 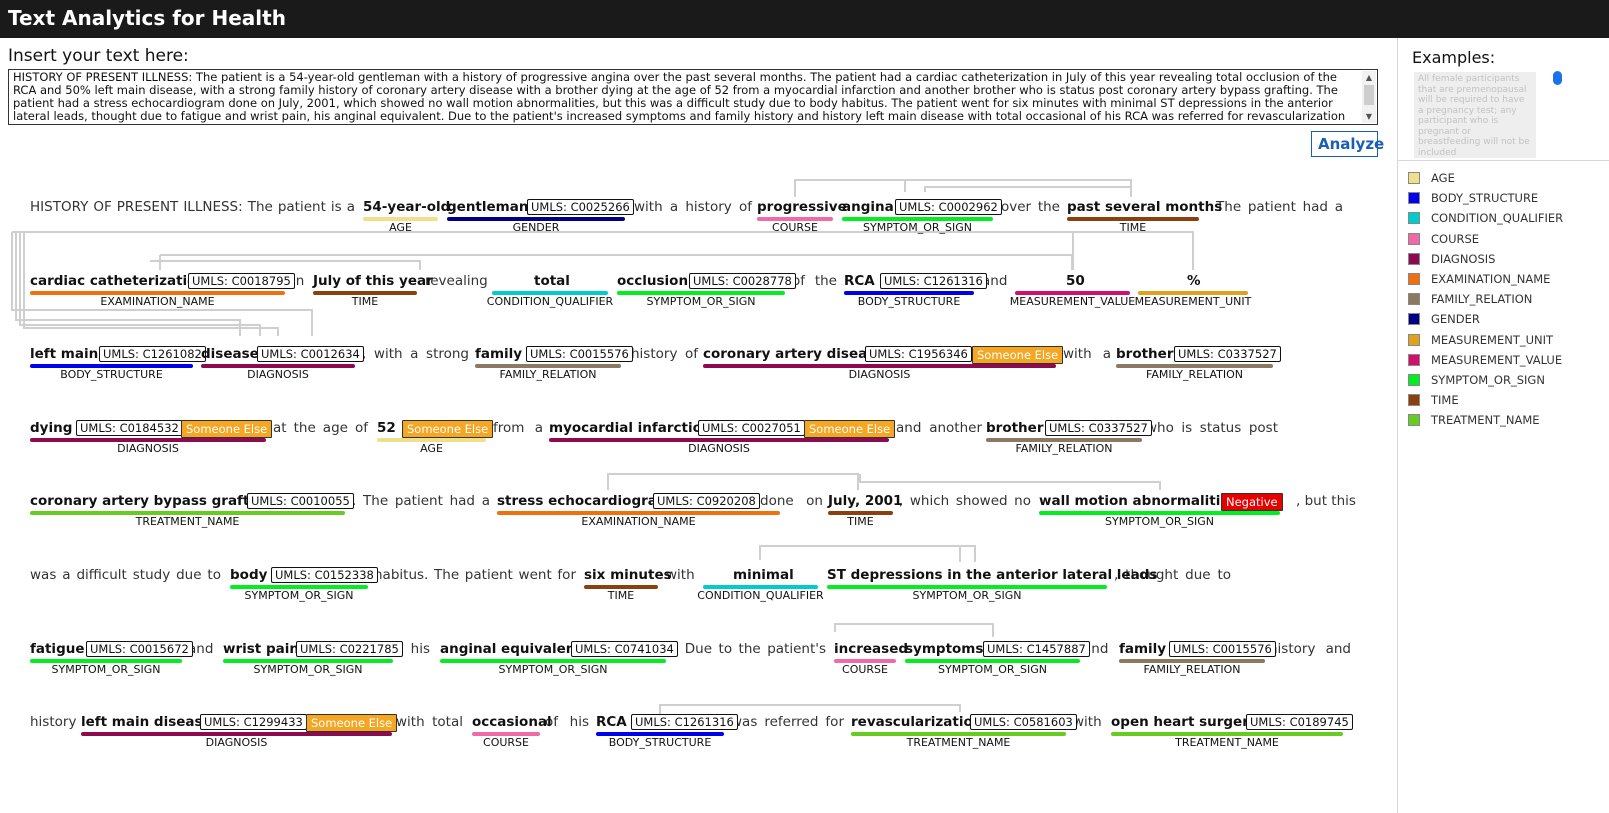 I want to click on legend-label: CONDITION_QUALIFIER, so click(x=1497, y=218).